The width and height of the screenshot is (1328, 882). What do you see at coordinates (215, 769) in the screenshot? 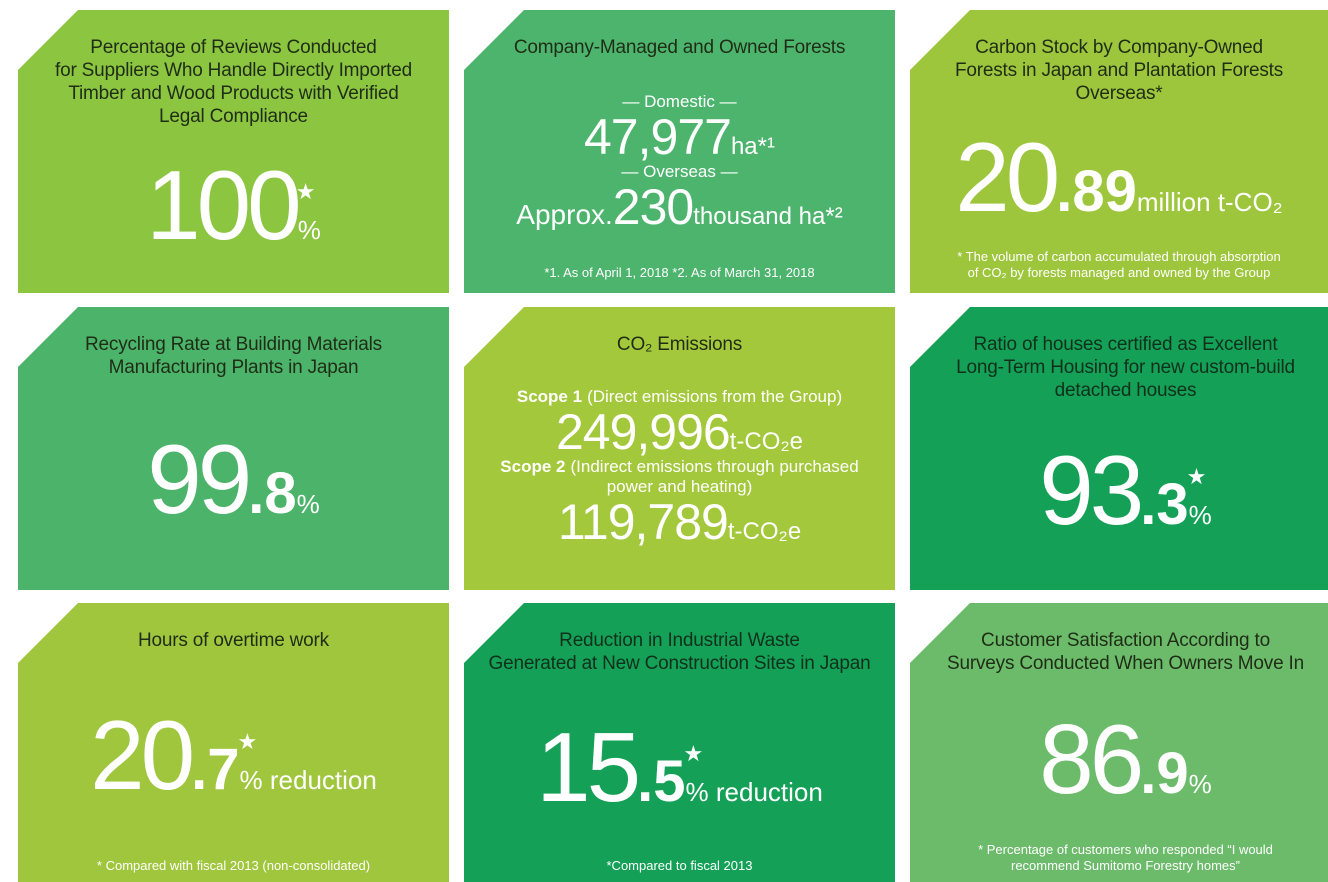
I see `decimal: .7` at bounding box center [215, 769].